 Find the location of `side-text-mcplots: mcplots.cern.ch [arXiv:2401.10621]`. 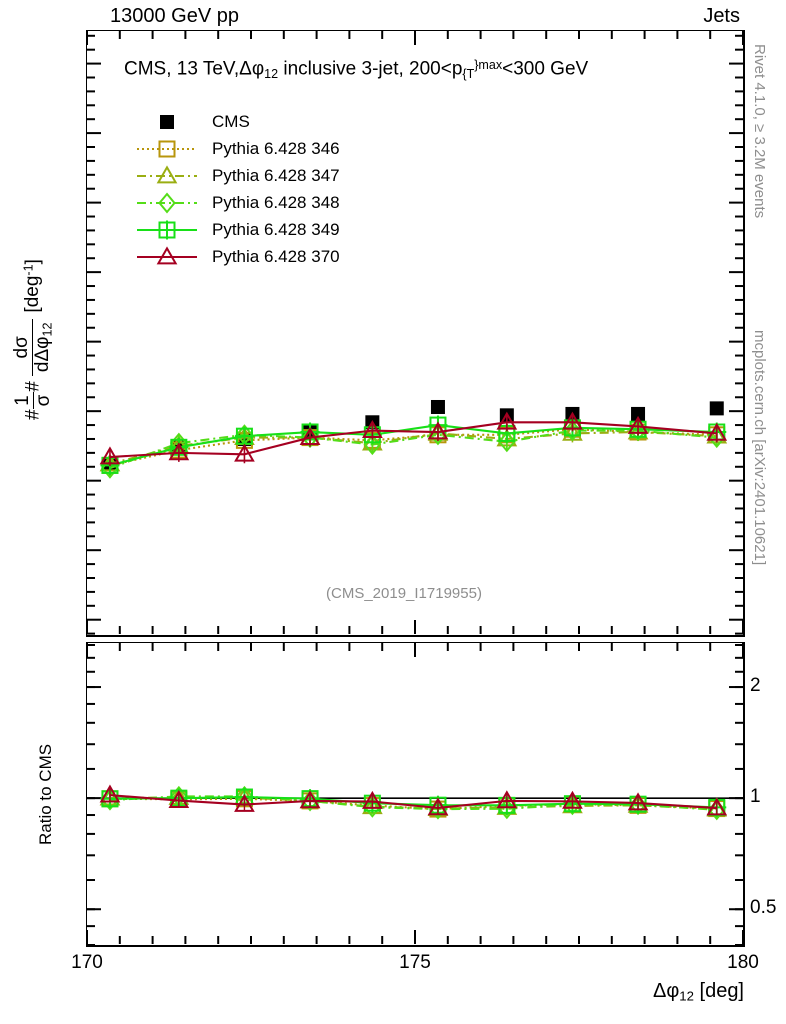

side-text-mcplots: mcplots.cern.ch [arXiv:2401.10621] is located at coordinates (759, 448).